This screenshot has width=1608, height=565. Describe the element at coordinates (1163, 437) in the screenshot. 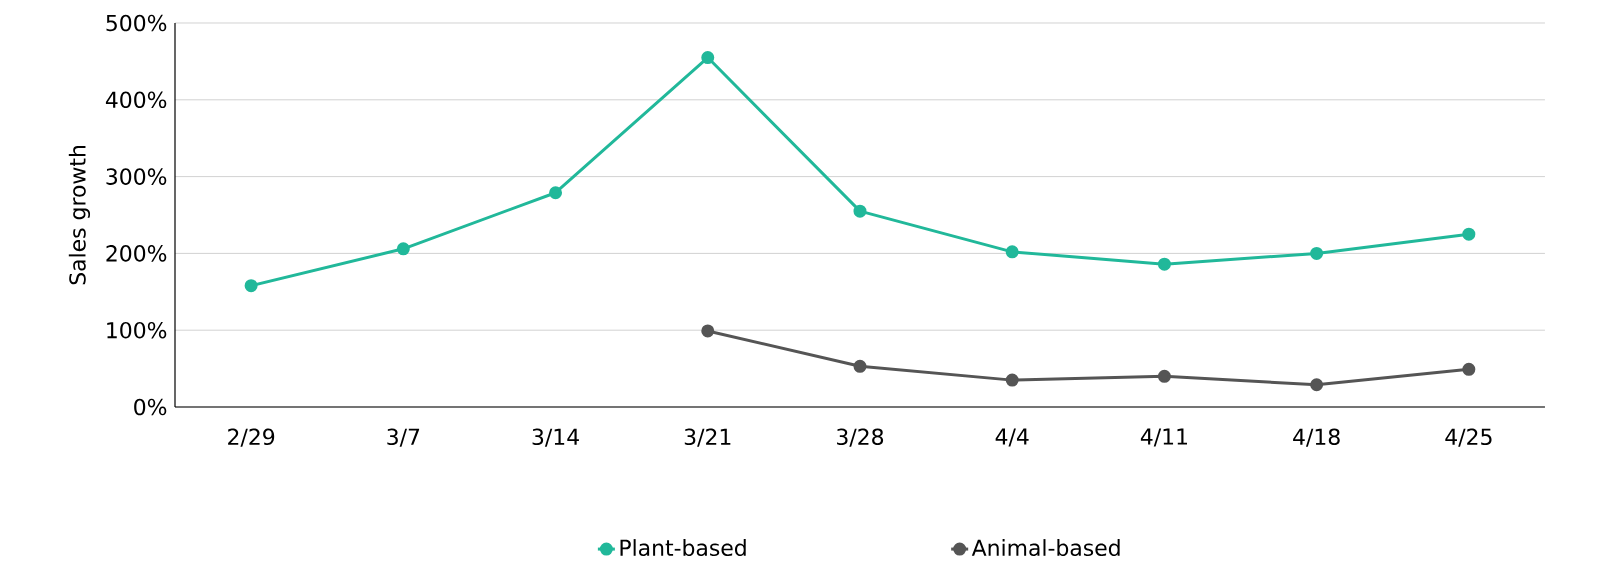

I see `x-tick-label: 4/11` at that location.